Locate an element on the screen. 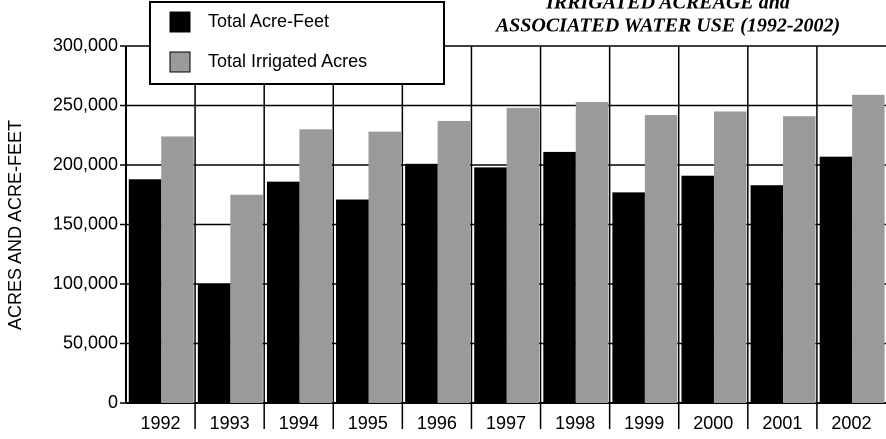 The image size is (886, 439). chart-title: IRRIGATED ACREAGE and is located at coordinates (668, 7).